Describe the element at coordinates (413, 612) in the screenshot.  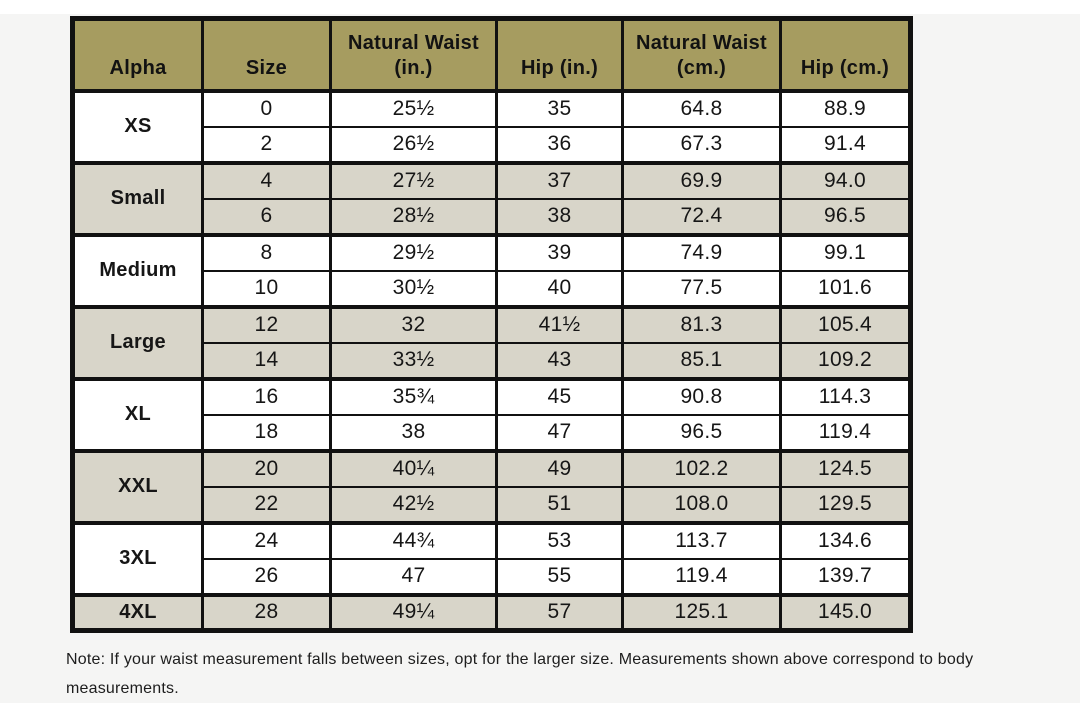
I see `data-cell: 49¼` at that location.